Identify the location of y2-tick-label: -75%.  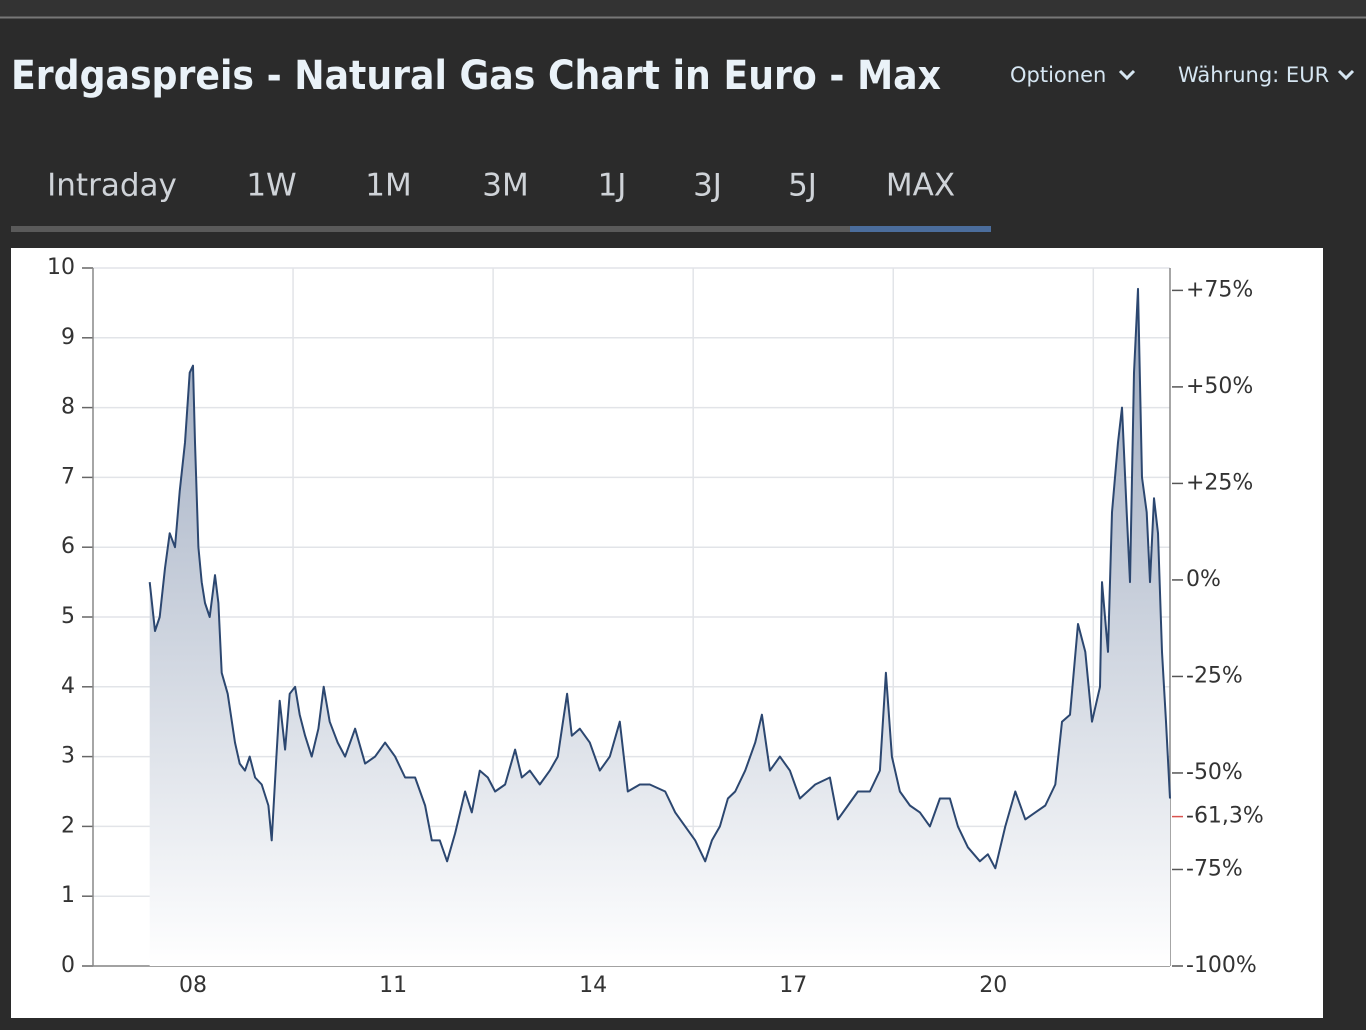
(1214, 868).